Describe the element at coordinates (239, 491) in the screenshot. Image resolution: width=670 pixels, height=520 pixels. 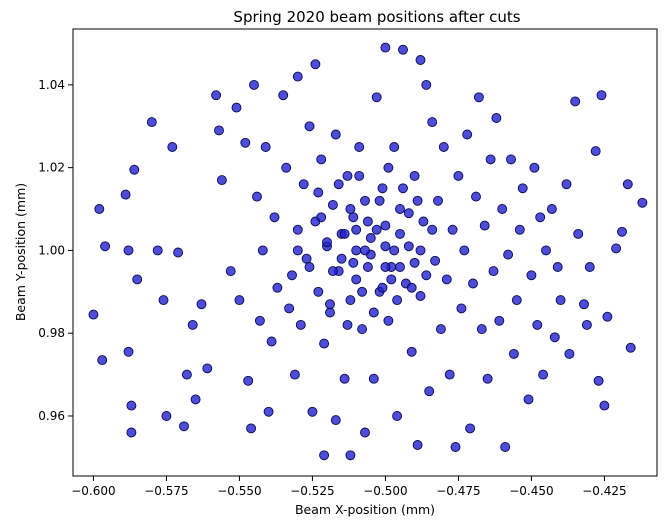
I see `x-tick-label: −0.550` at that location.